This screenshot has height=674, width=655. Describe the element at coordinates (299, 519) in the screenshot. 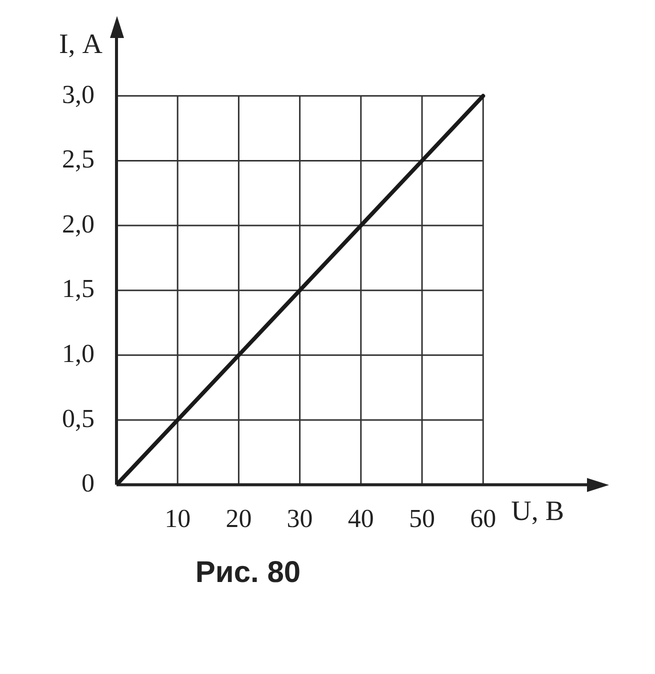

I see `x-tick-label: 30` at that location.